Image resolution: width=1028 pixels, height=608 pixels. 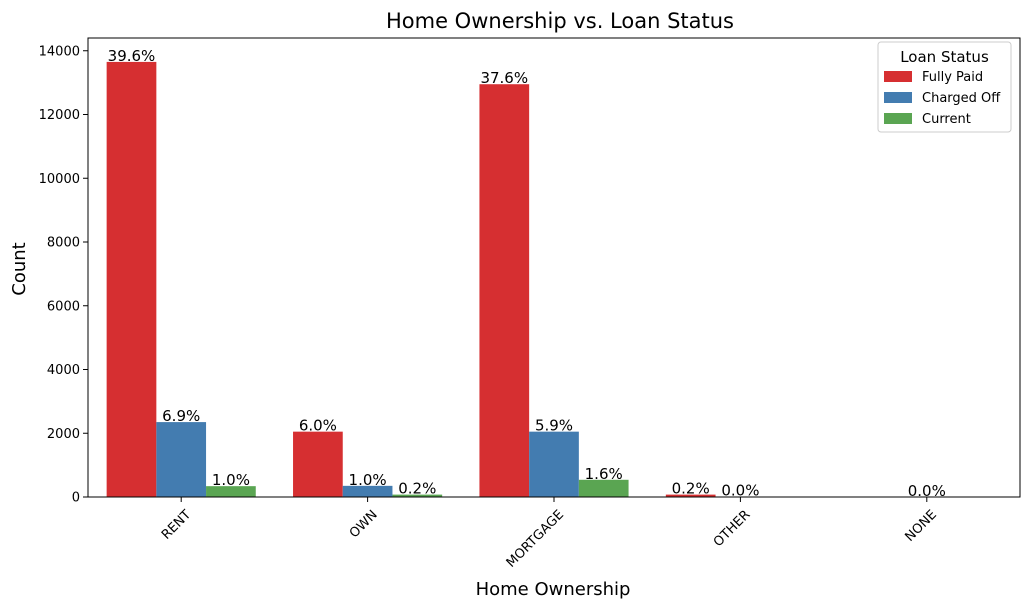 I want to click on x-tick-label-none: NONE, so click(x=920, y=525).